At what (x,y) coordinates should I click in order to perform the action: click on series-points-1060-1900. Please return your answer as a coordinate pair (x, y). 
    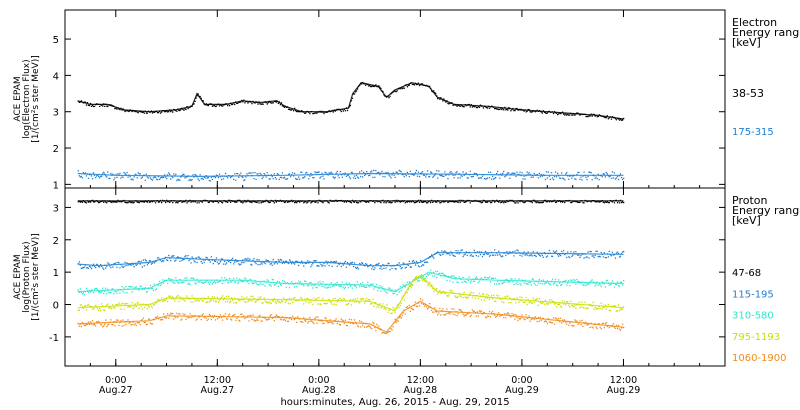
    Looking at the image, I should click on (351, 316).